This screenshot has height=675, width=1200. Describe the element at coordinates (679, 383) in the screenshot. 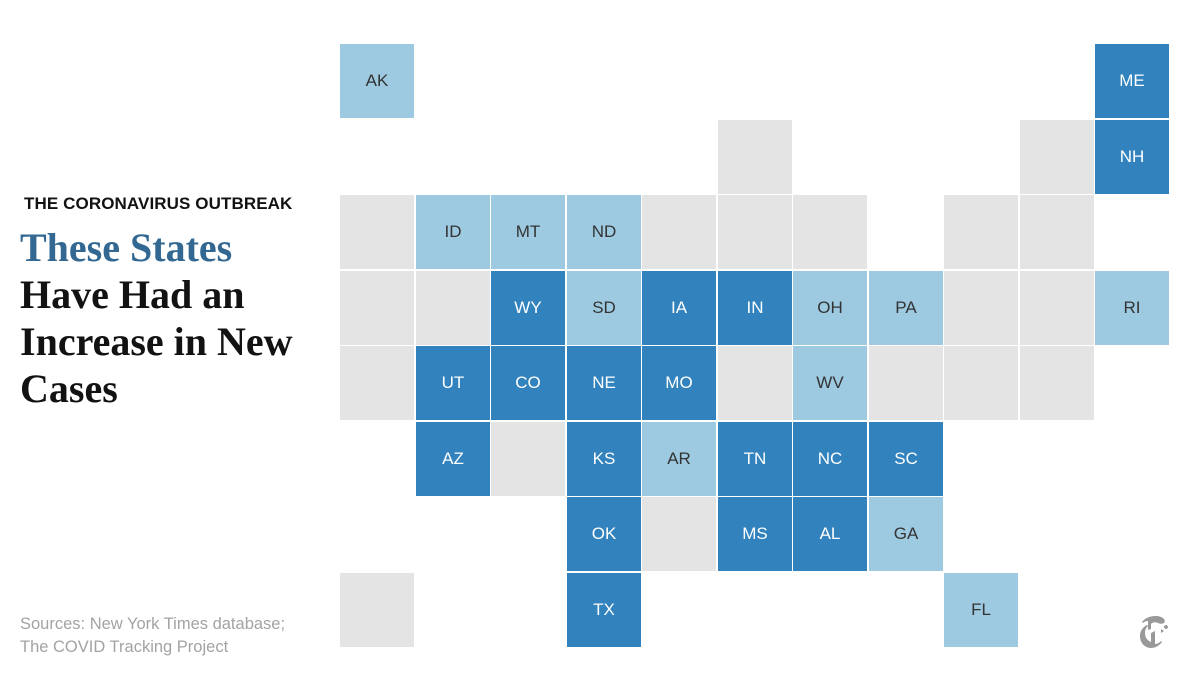

I see `state-tile-mo: MO` at that location.